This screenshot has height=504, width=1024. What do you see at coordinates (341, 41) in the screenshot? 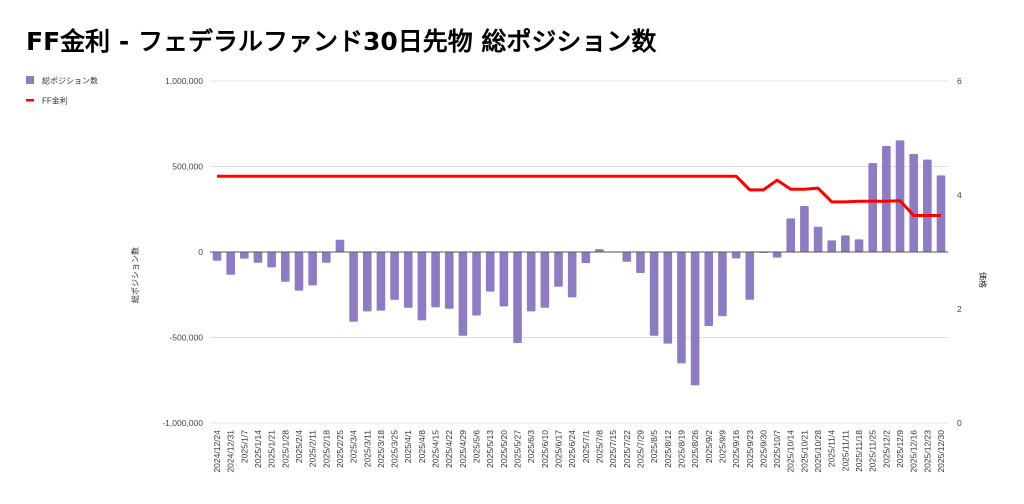
I see `chart-title: FF金利 - フェデラルファンド30日先物 総ポジション数` at bounding box center [341, 41].